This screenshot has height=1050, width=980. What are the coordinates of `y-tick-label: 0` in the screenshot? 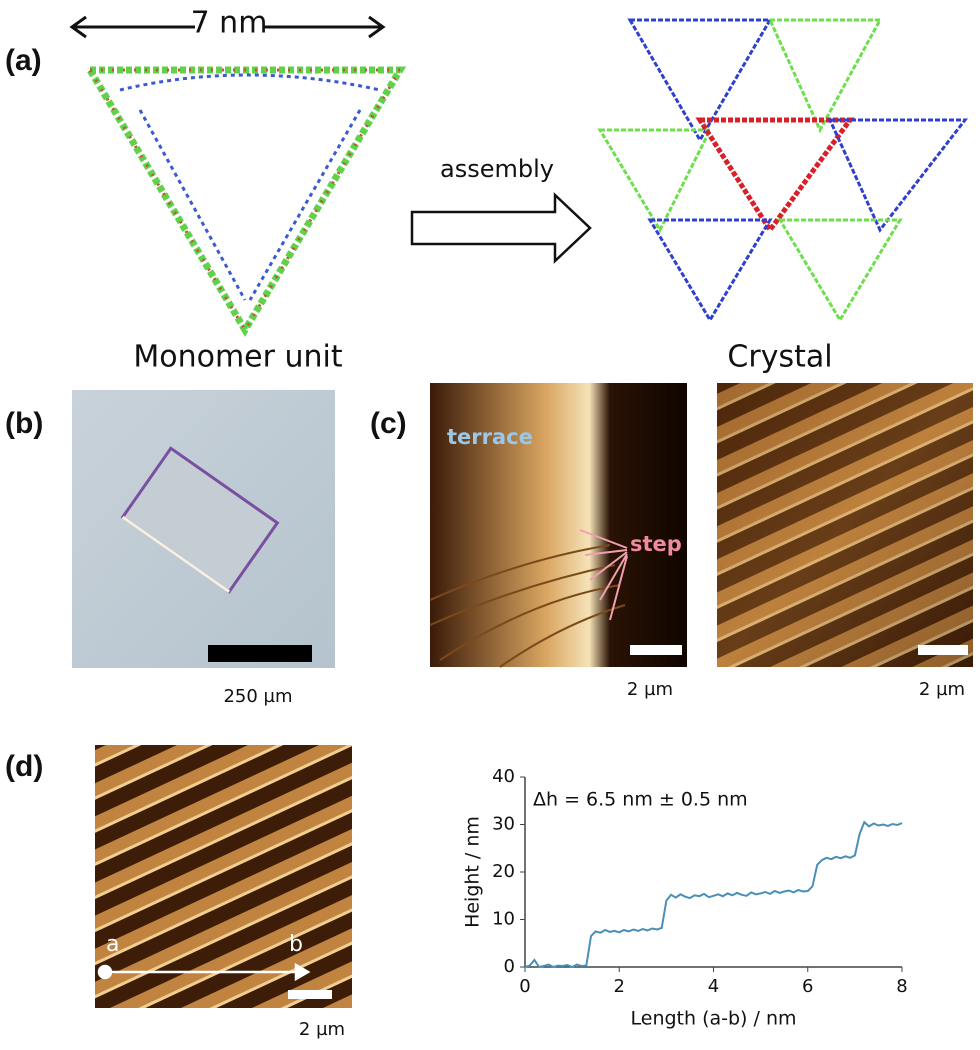 It's located at (509, 966).